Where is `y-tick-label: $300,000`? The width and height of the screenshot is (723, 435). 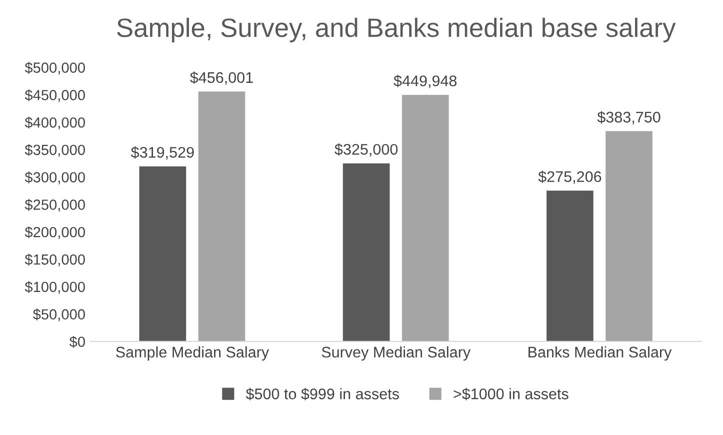
y-tick-label: $300,000 is located at coordinates (54, 178).